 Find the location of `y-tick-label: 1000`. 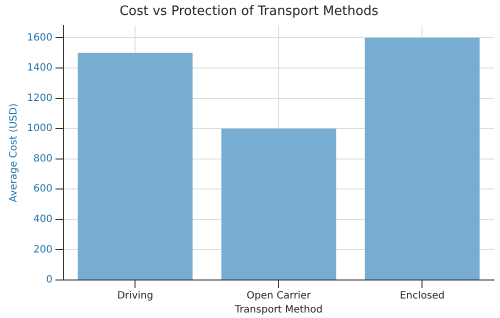

y-tick-label: 1000 is located at coordinates (39, 128).